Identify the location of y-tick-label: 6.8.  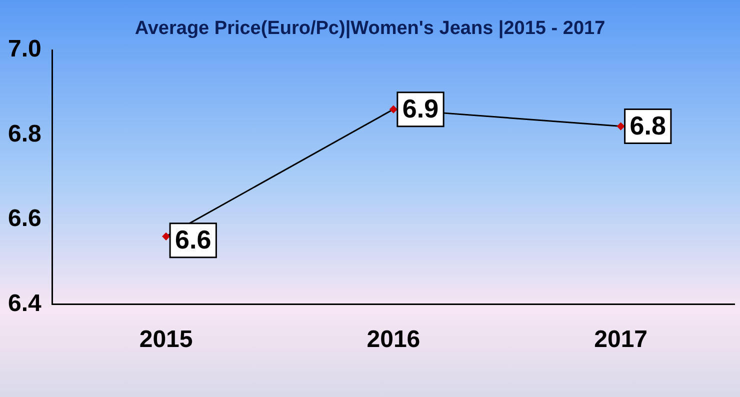
(25, 134).